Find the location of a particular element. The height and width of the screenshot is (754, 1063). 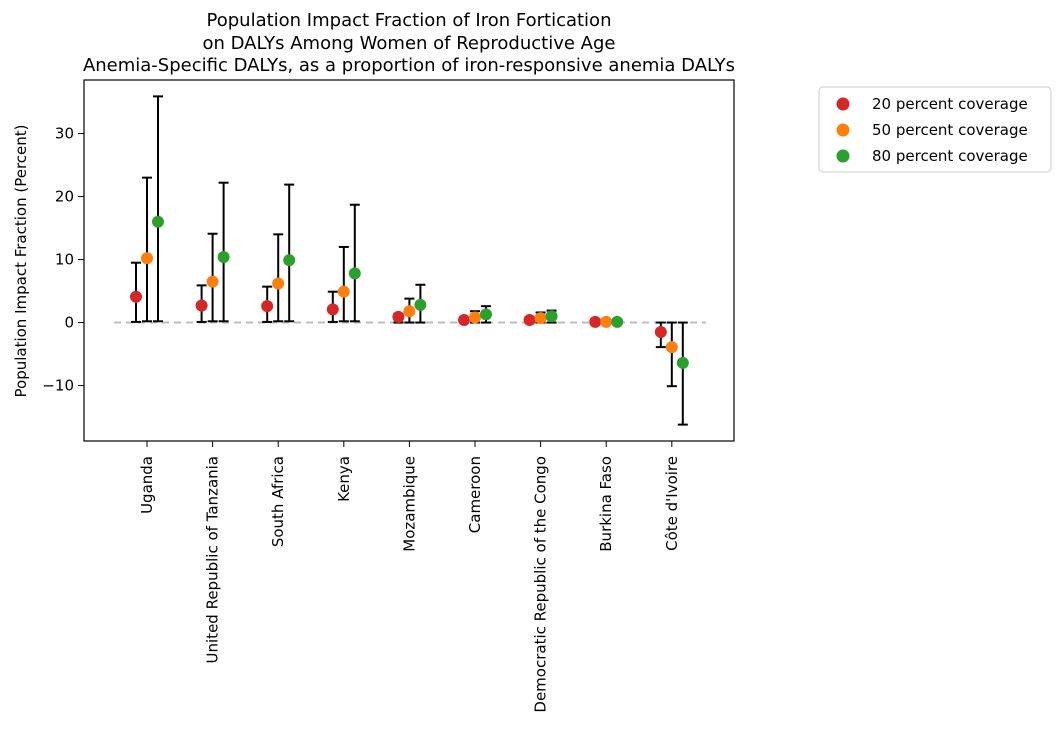

y-tick-label: 30 is located at coordinates (64, 134).